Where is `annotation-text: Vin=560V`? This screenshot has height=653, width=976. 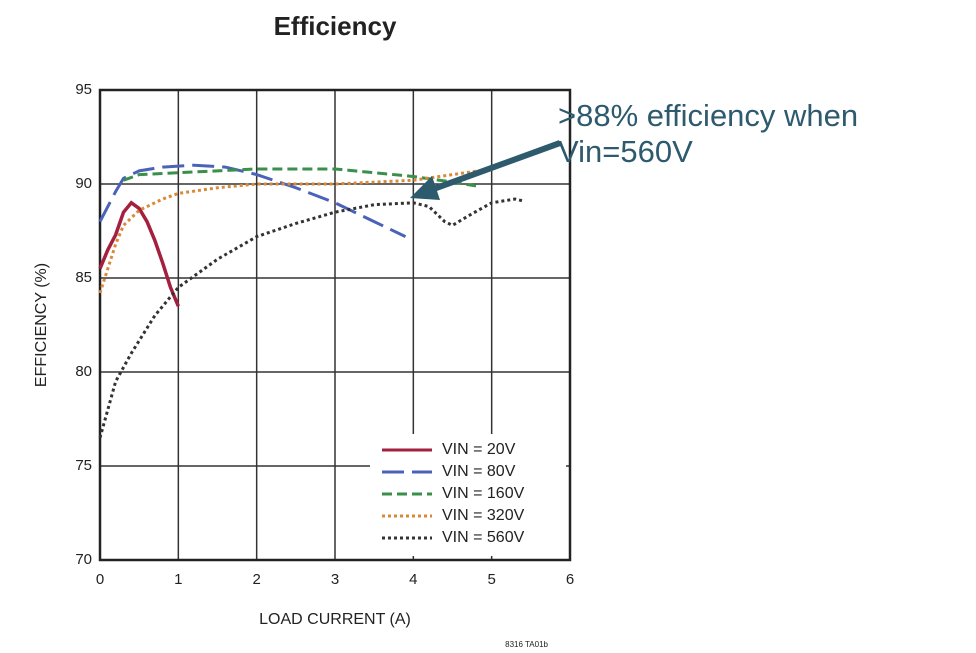
annotation-text: Vin=560V is located at coordinates (625, 151).